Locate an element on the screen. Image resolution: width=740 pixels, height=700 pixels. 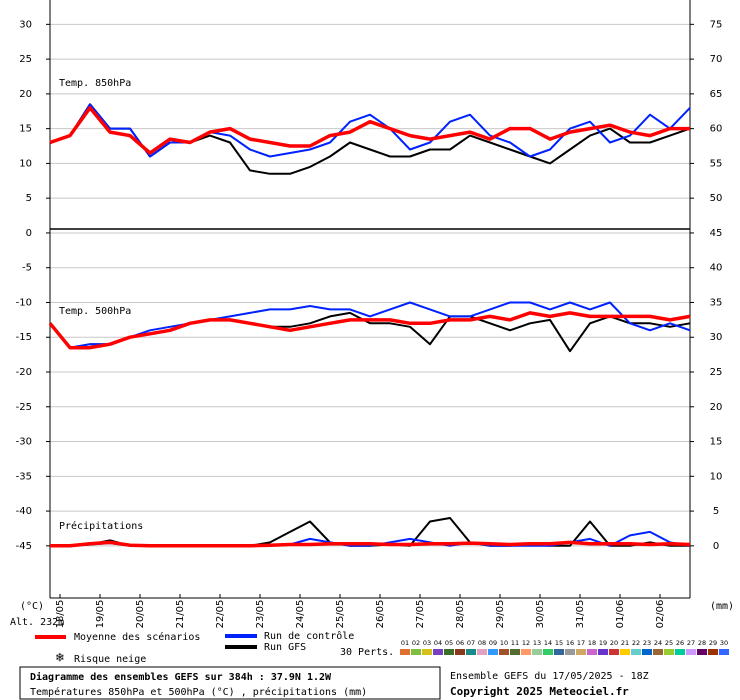
y-tick-label: -35 is located at coordinates (24, 476).